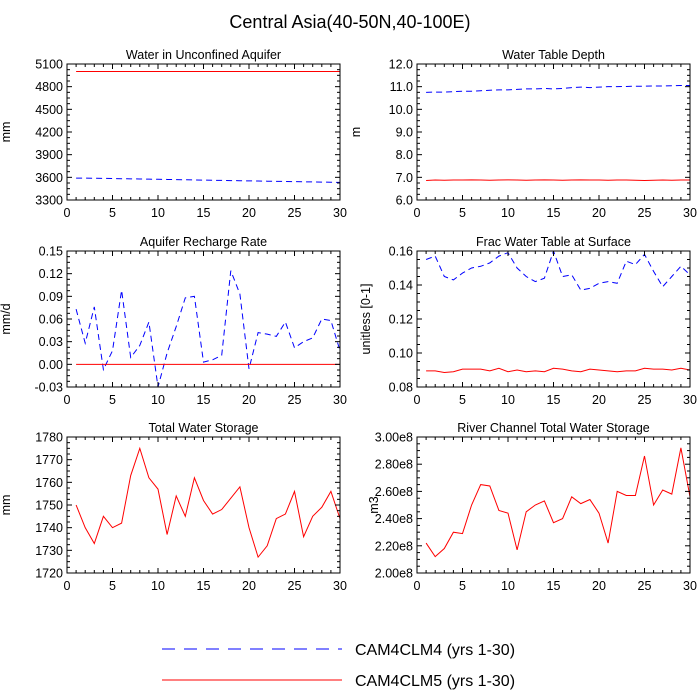 Image resolution: width=700 pixels, height=700 pixels. Describe the element at coordinates (553, 242) in the screenshot. I see `panel-title: Frac Water Table at Surface` at that location.